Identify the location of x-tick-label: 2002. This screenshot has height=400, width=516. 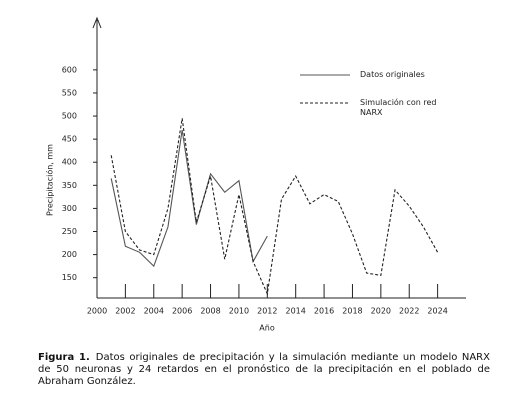
(125, 311).